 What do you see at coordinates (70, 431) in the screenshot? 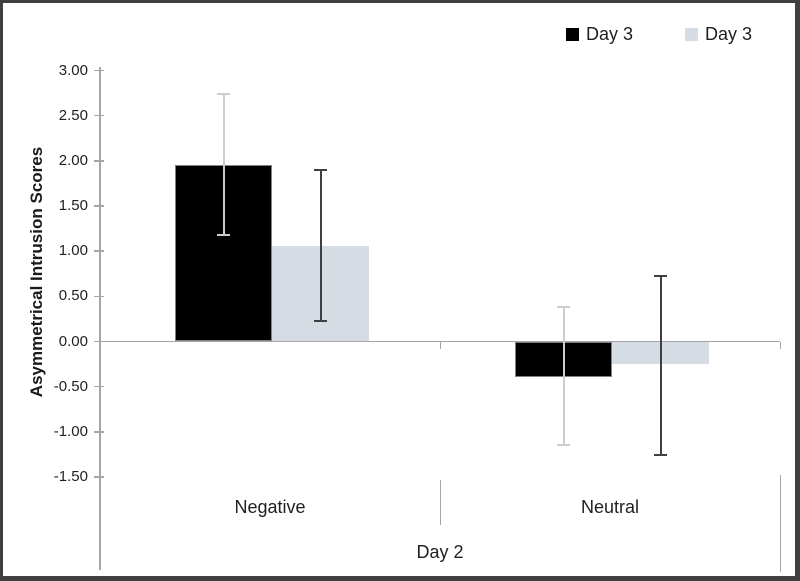
I see `y-tick-label: -1.00` at bounding box center [70, 431].